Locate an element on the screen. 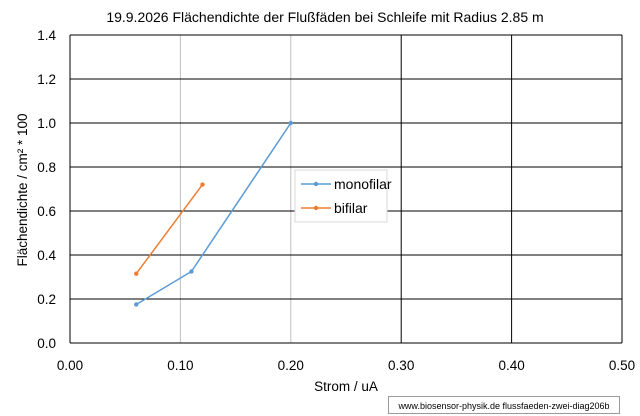 The height and width of the screenshot is (416, 640). x-tick-label: 0.00 is located at coordinates (70, 365).